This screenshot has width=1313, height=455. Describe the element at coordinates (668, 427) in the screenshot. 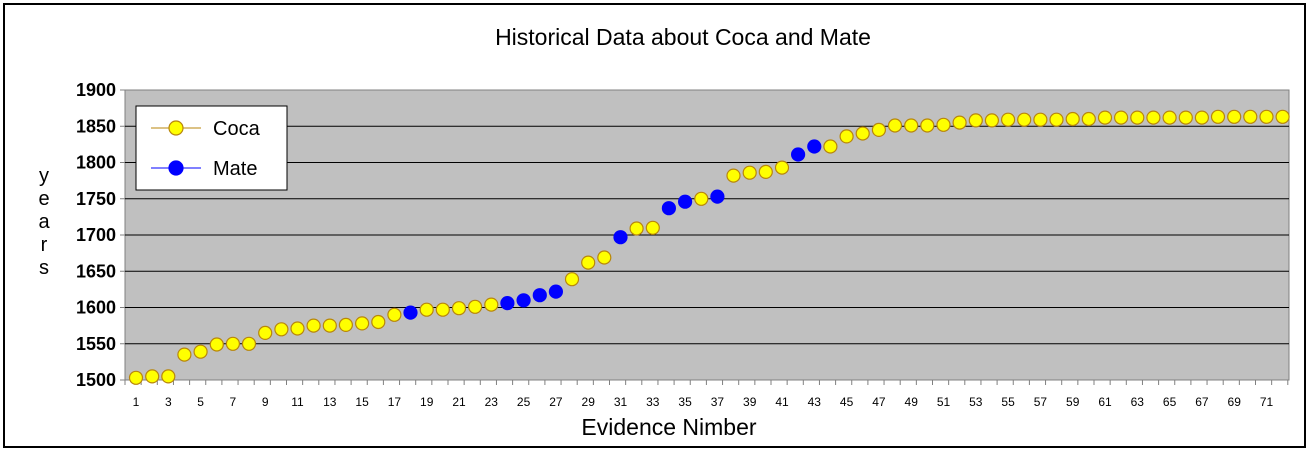

I see `x-axis-label: Evidence Nimber` at that location.